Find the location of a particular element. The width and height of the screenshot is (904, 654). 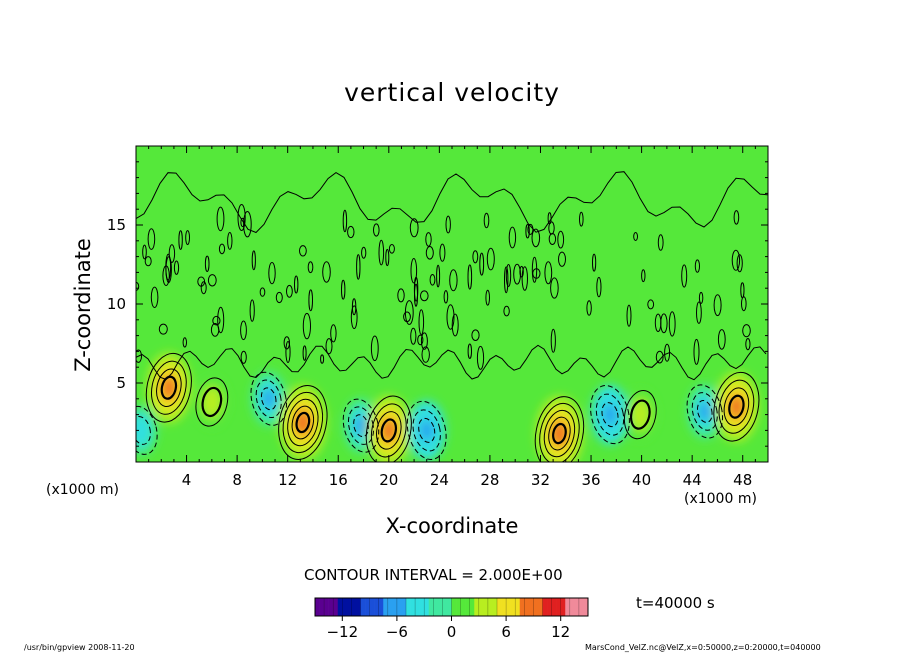

colorbar-tick-label: −6 is located at coordinates (397, 632).